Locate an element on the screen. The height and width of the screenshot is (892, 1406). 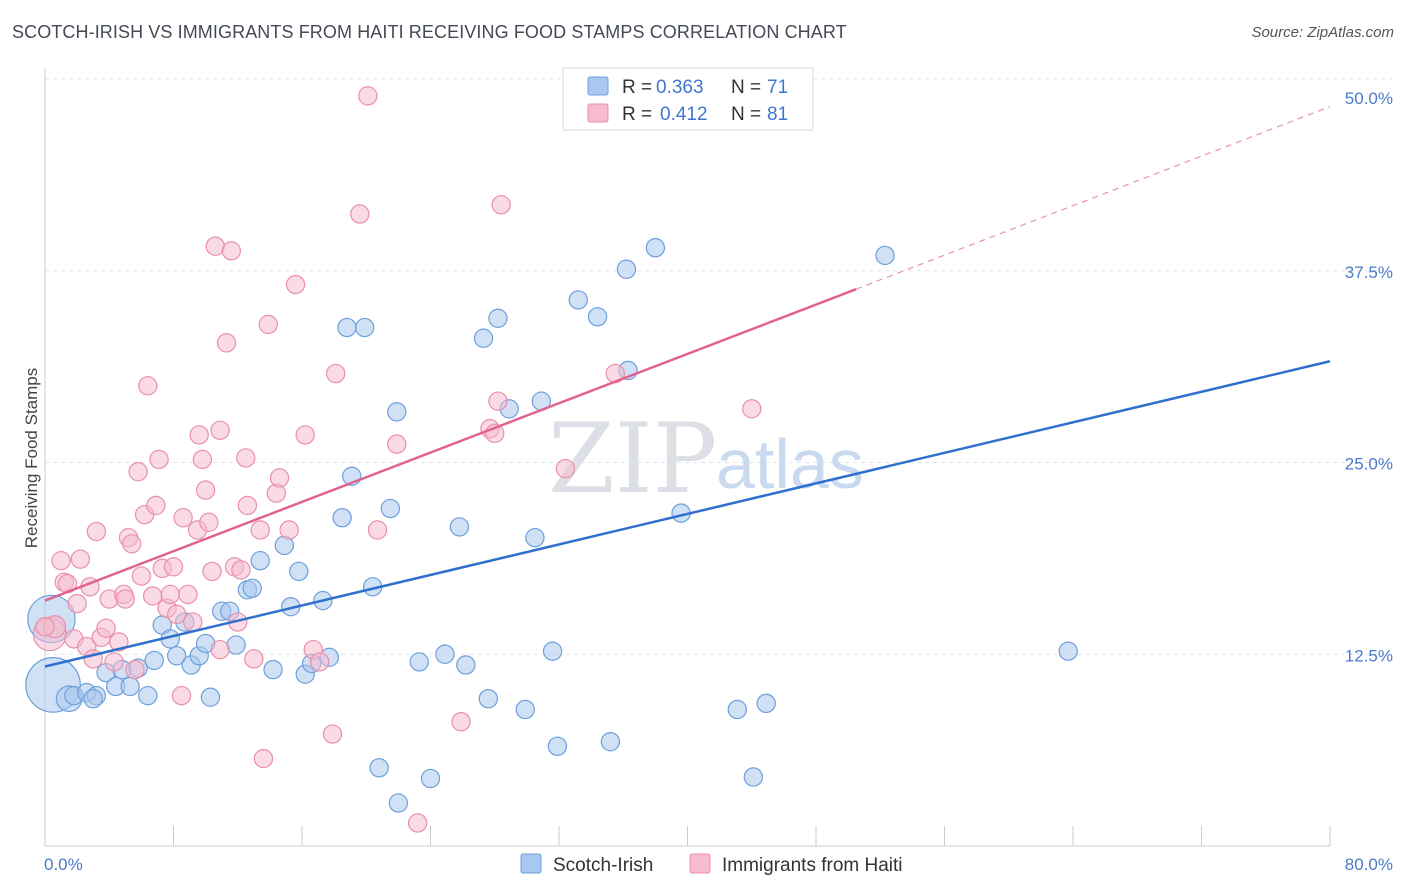
x-tick-label-max: 80.0% is located at coordinates (1369, 864).